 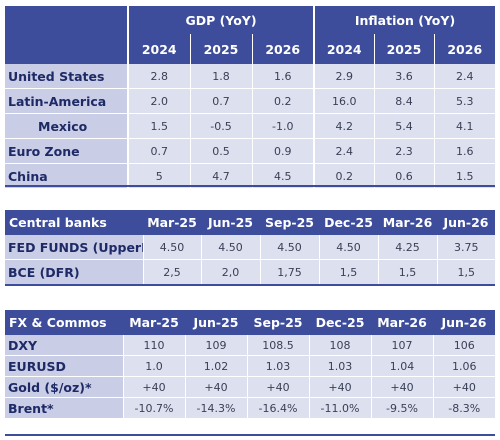 I want to click on table-cell: 1.03, so click(x=277, y=366).